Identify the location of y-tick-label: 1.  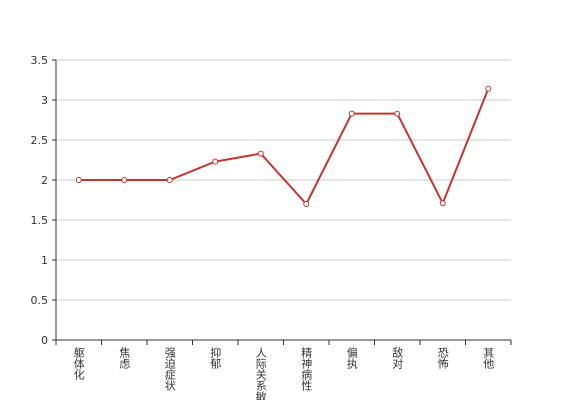
(44, 260).